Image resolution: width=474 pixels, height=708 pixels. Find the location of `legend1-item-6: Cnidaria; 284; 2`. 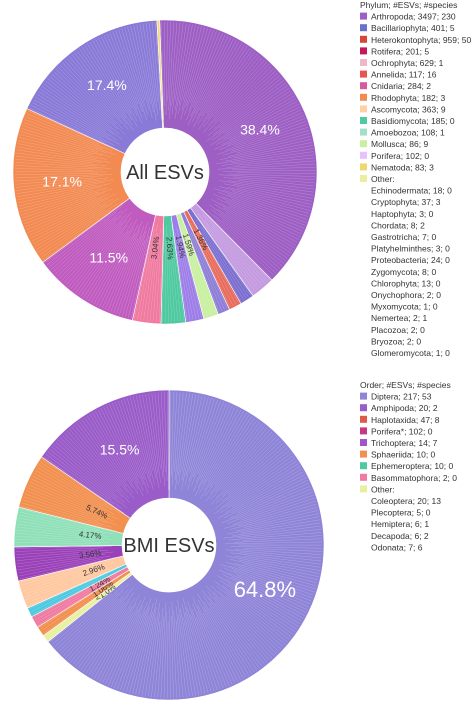

legend1-item-6: Cnidaria; 284; 2 is located at coordinates (401, 86).